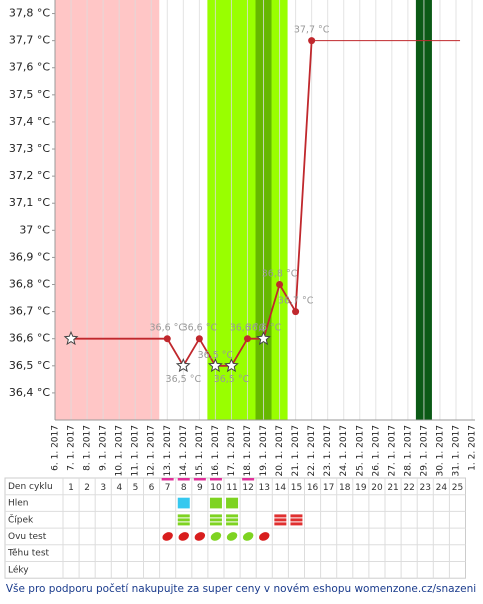 This screenshot has height=604, width=483. Describe the element at coordinates (296, 301) in the screenshot. I see `point-label: 36,7 °C` at that location.